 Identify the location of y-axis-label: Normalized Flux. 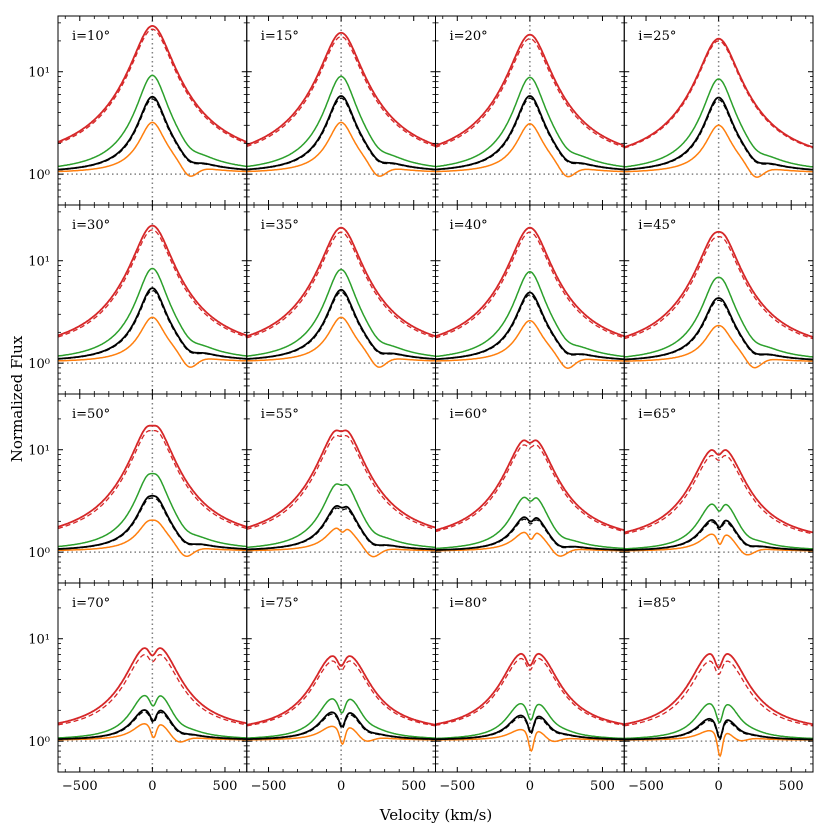
(17, 398).